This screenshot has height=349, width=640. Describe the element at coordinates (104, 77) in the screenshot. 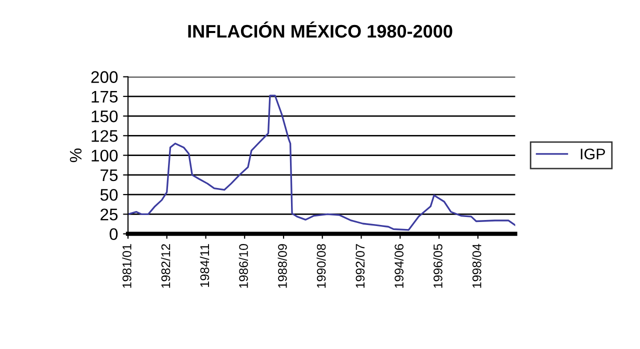

I see `y-tick-label: 200` at that location.